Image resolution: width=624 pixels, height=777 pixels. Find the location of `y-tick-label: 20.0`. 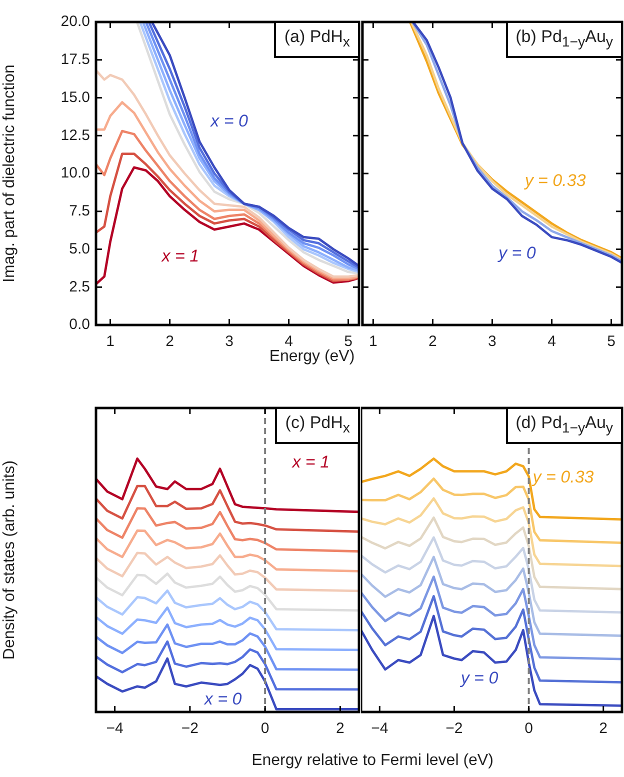

y-tick-label: 20.0 is located at coordinates (75, 21).